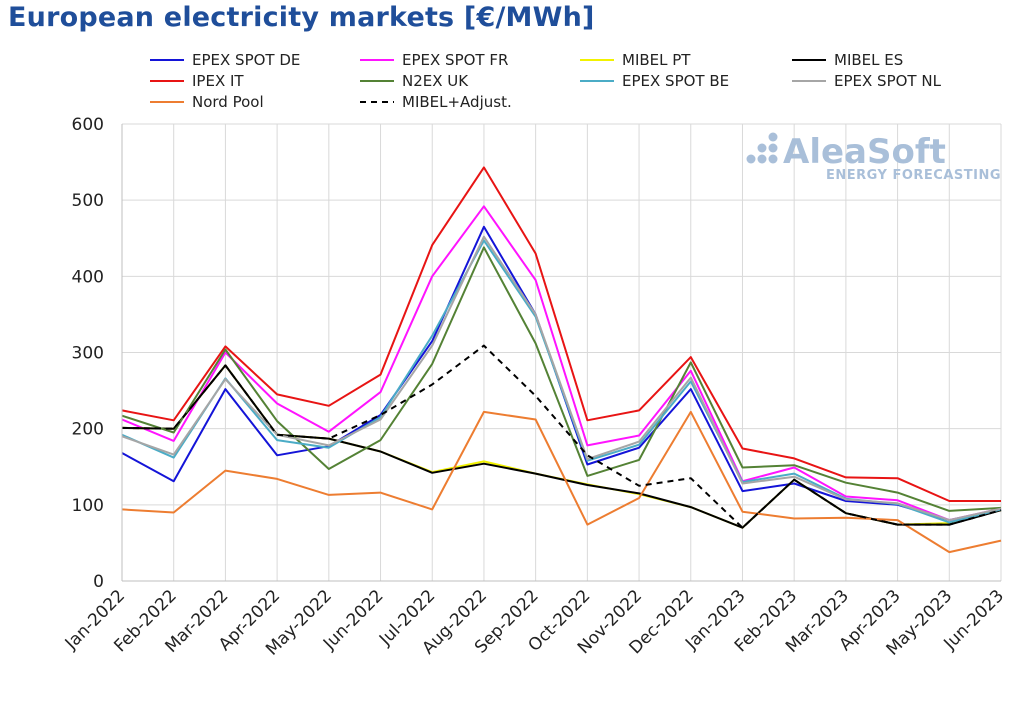 The image size is (1024, 705). Describe the element at coordinates (864, 152) in the screenshot. I see `logo-name: AleaSoft` at that location.